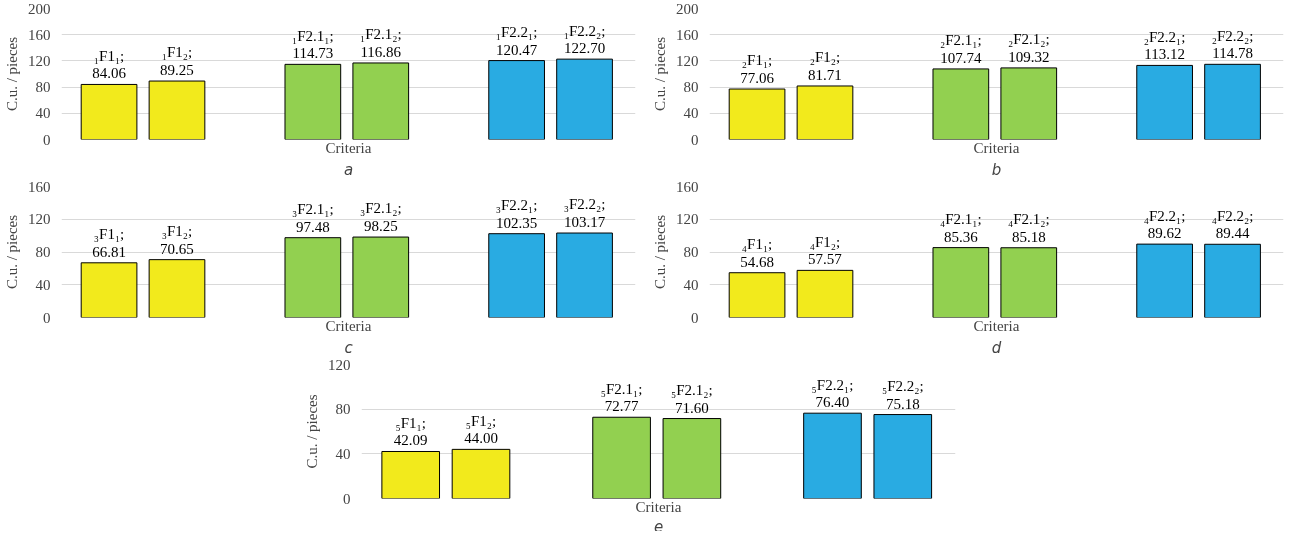  I want to click on data-label: ₄F2.2₁; 89.62, so click(1164, 224).